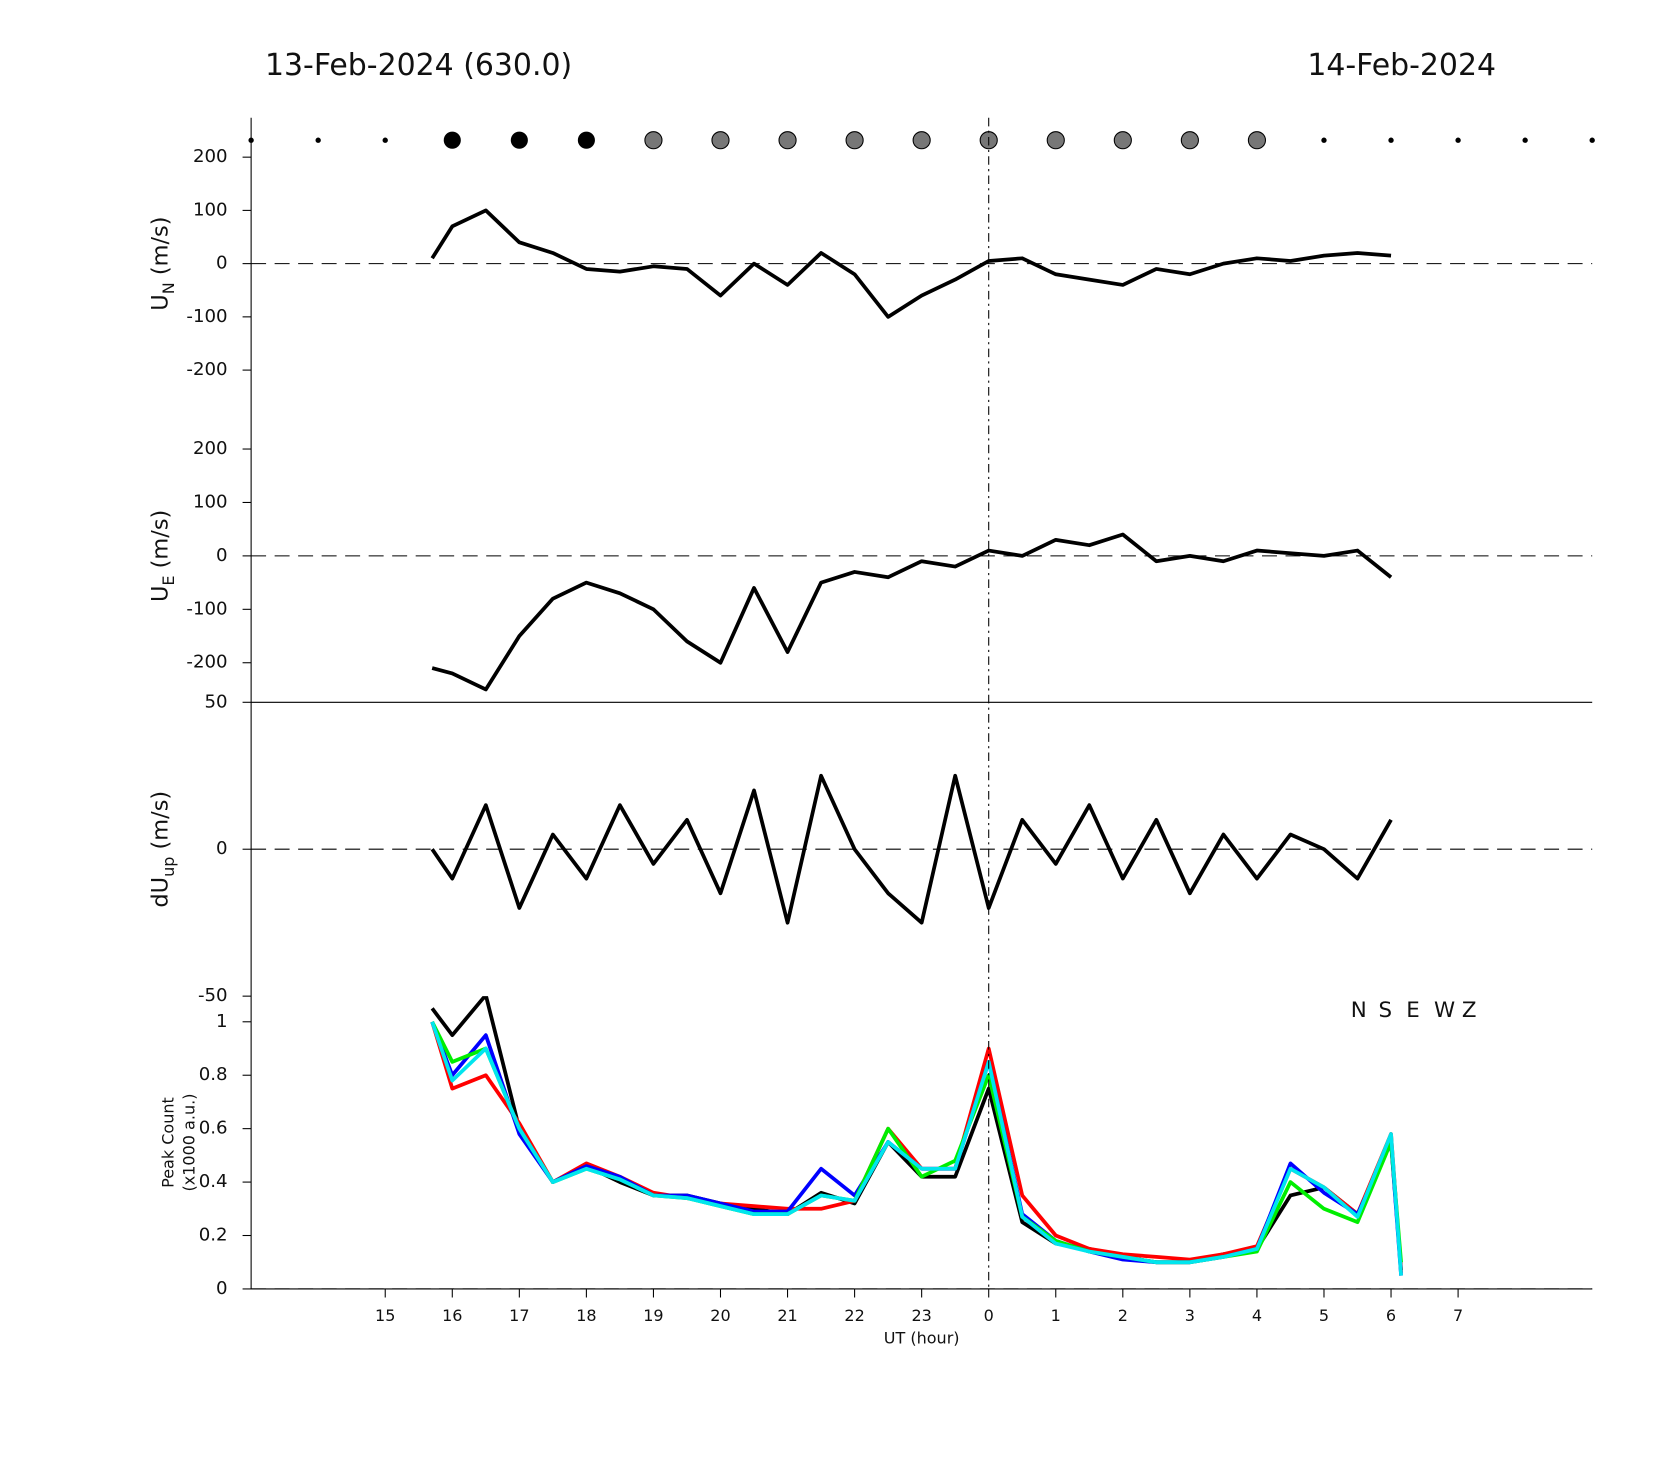  What do you see at coordinates (213, 1235) in the screenshot?
I see `y-tick-label: 0.2` at bounding box center [213, 1235].